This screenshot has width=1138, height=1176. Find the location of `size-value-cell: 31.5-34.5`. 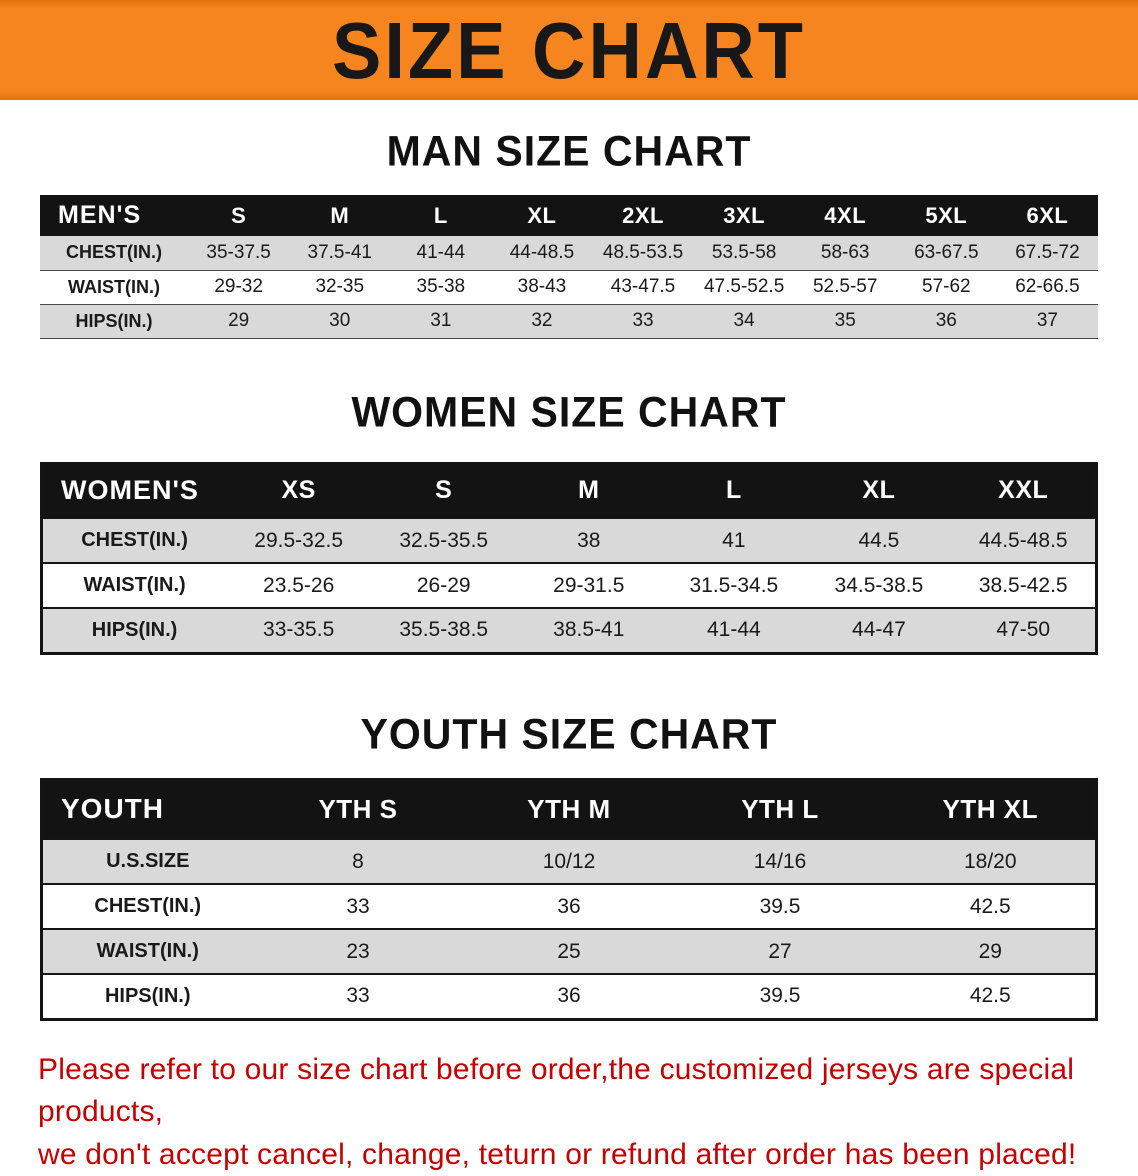

size-value-cell: 31.5-34.5 is located at coordinates (733, 585).